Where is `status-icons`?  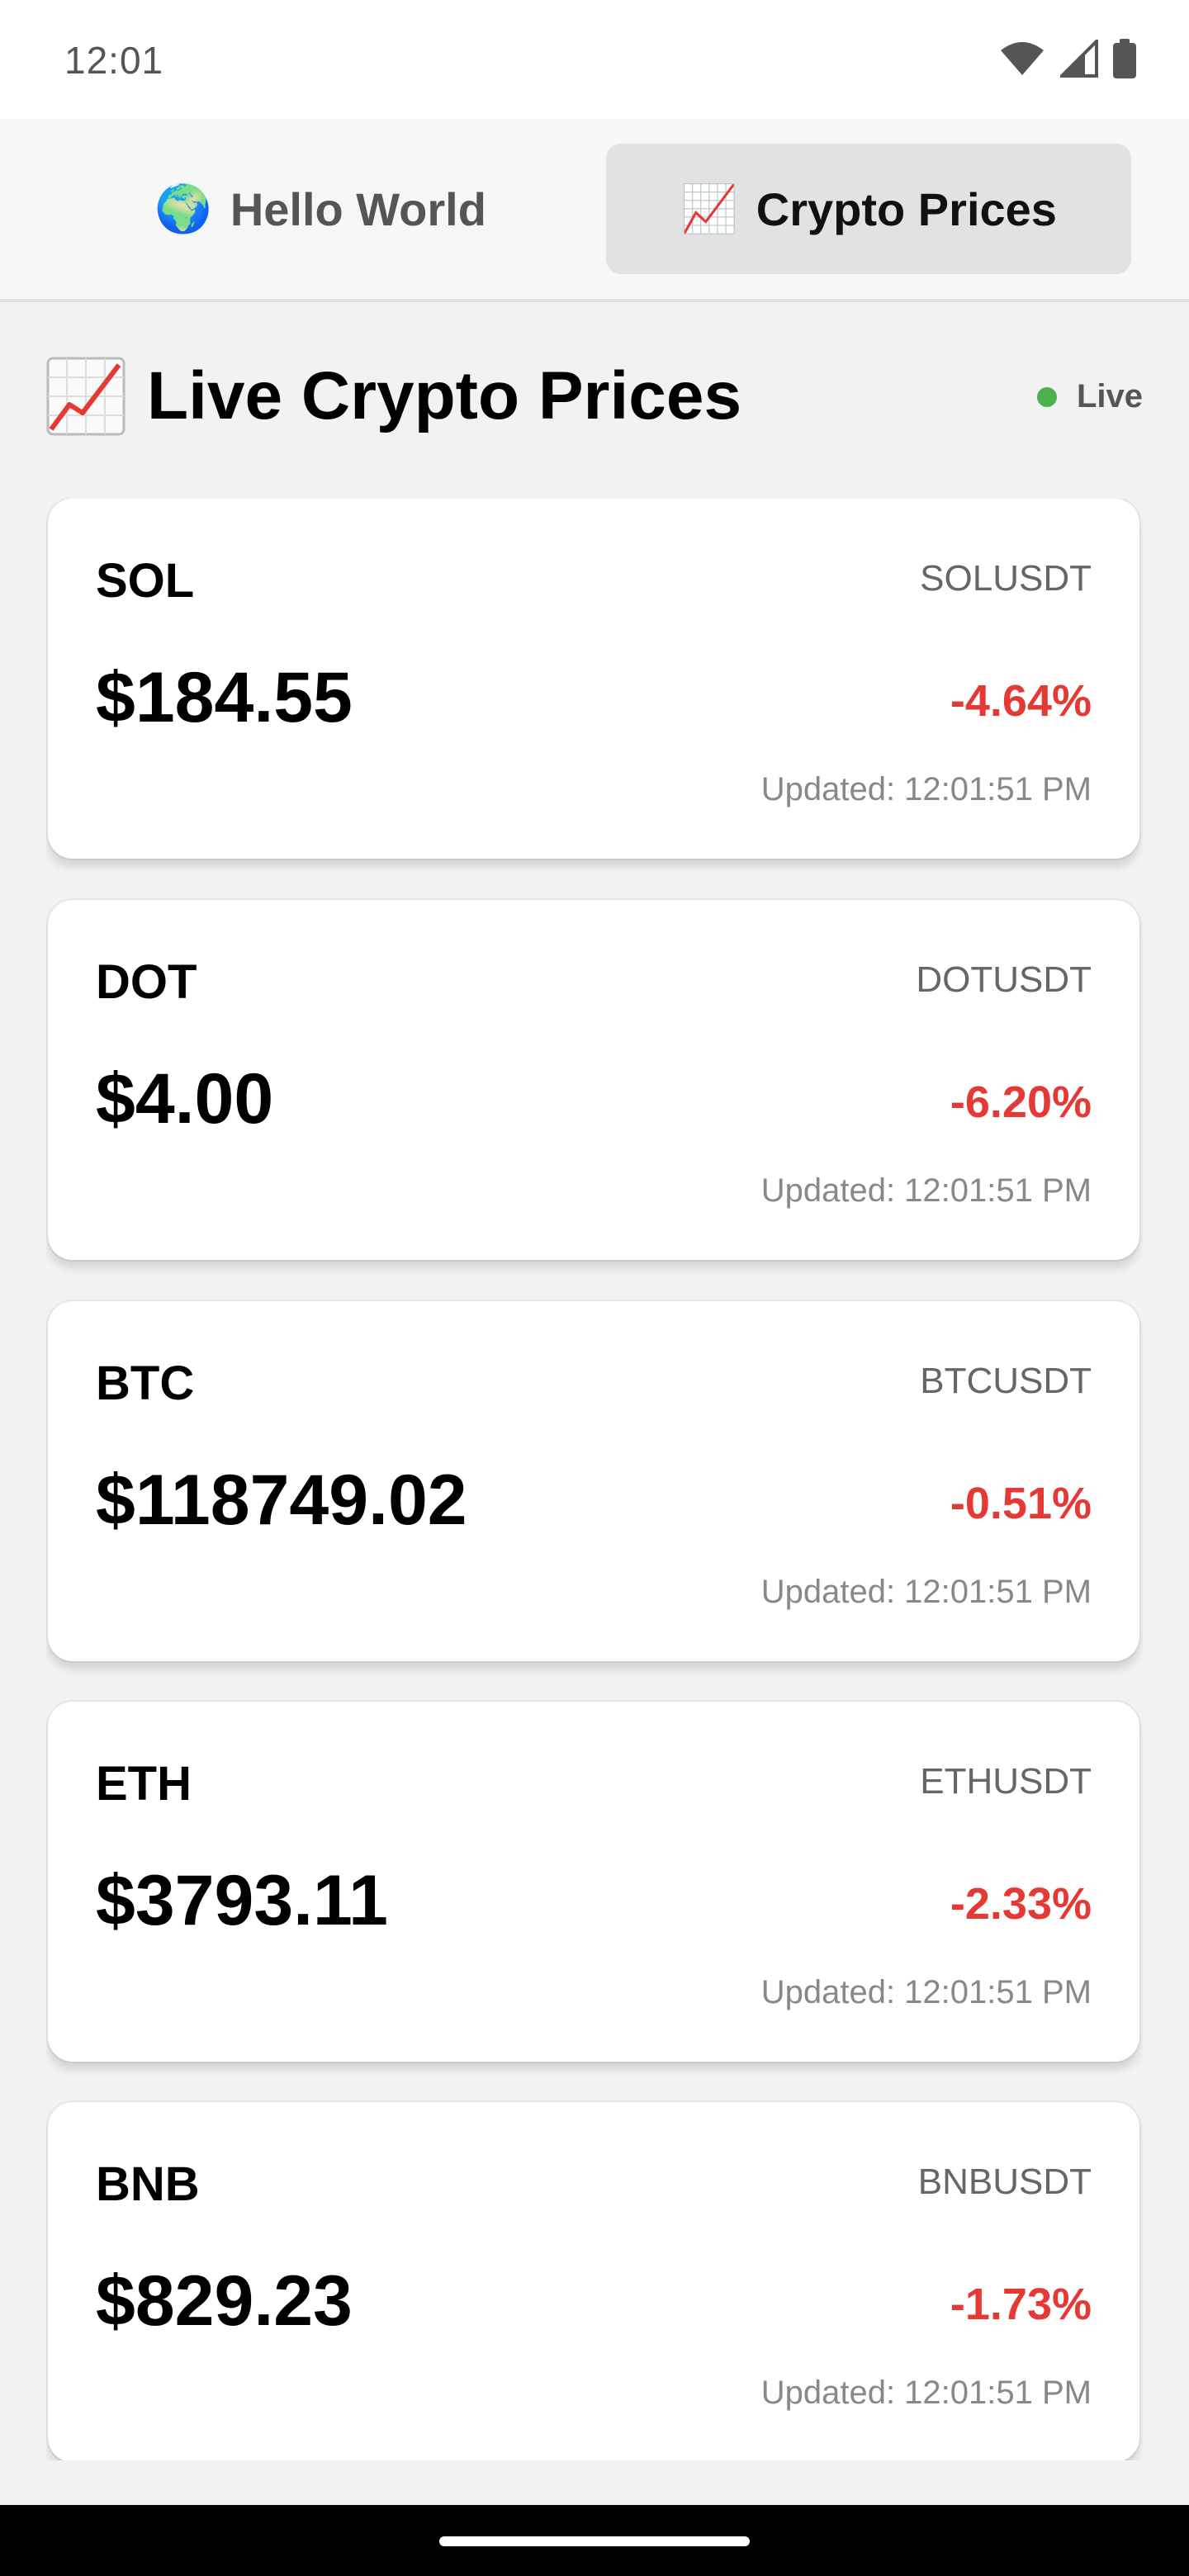 status-icons is located at coordinates (1067, 58).